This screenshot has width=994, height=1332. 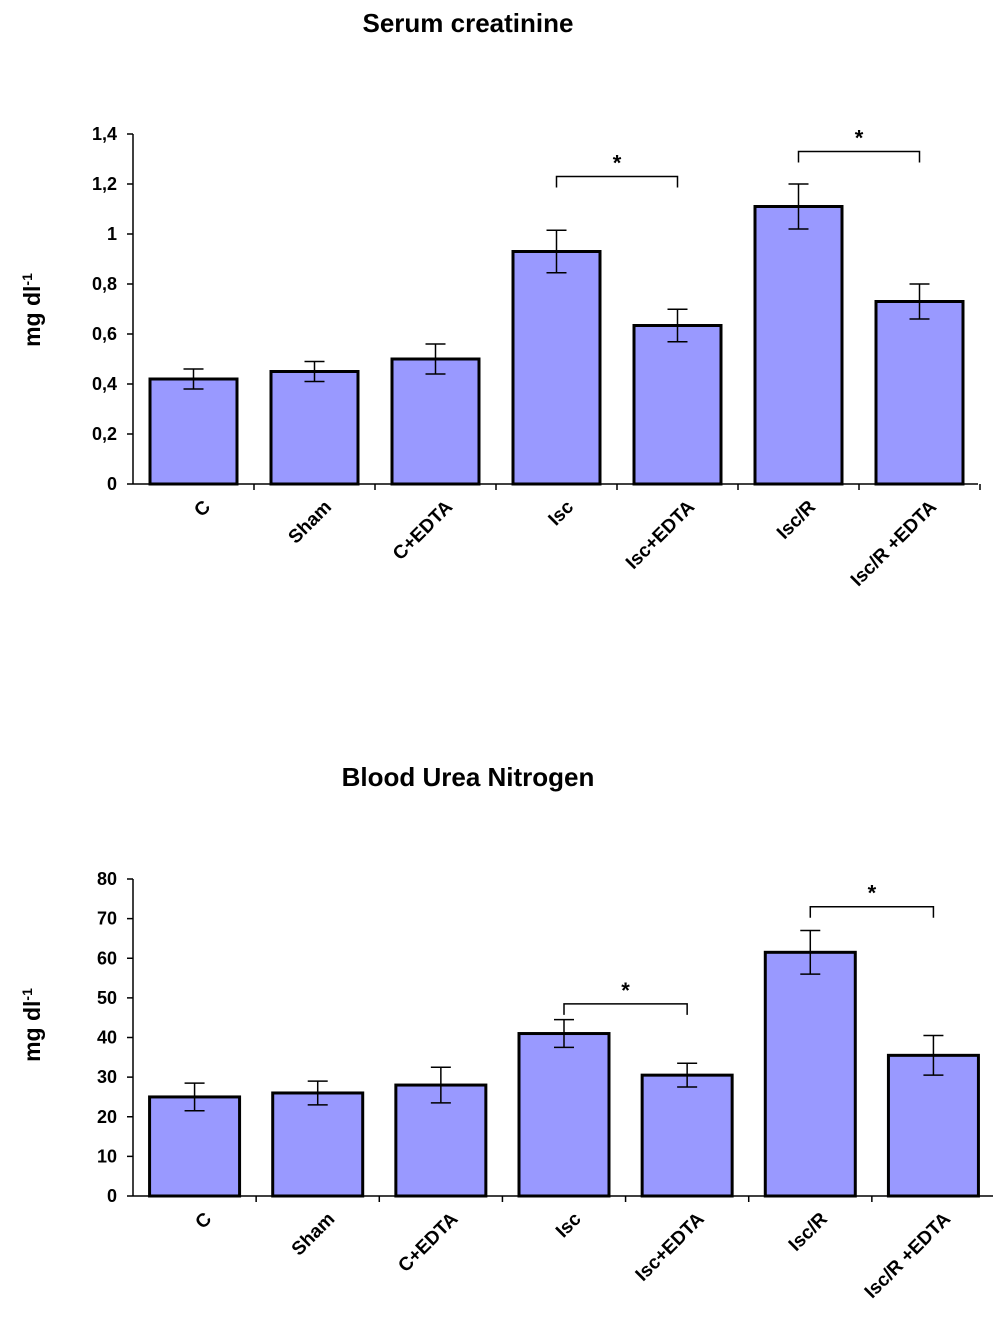 What do you see at coordinates (107, 919) in the screenshot?
I see `y-tick-label: 70` at bounding box center [107, 919].